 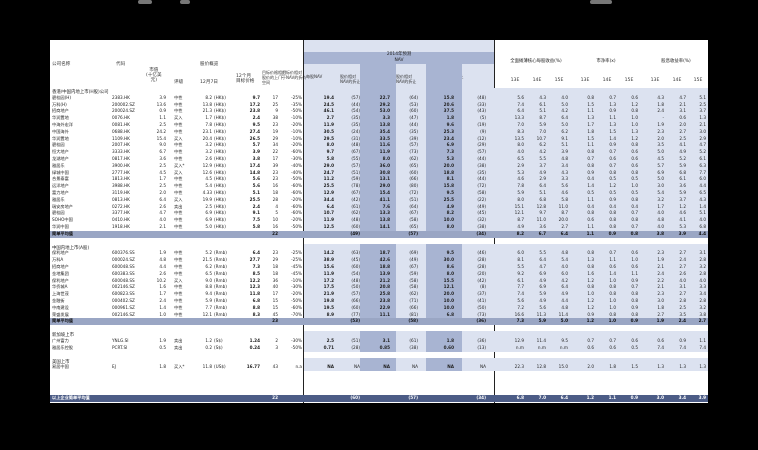 I want to click on table-cell: 1.0, so click(x=612, y=307).